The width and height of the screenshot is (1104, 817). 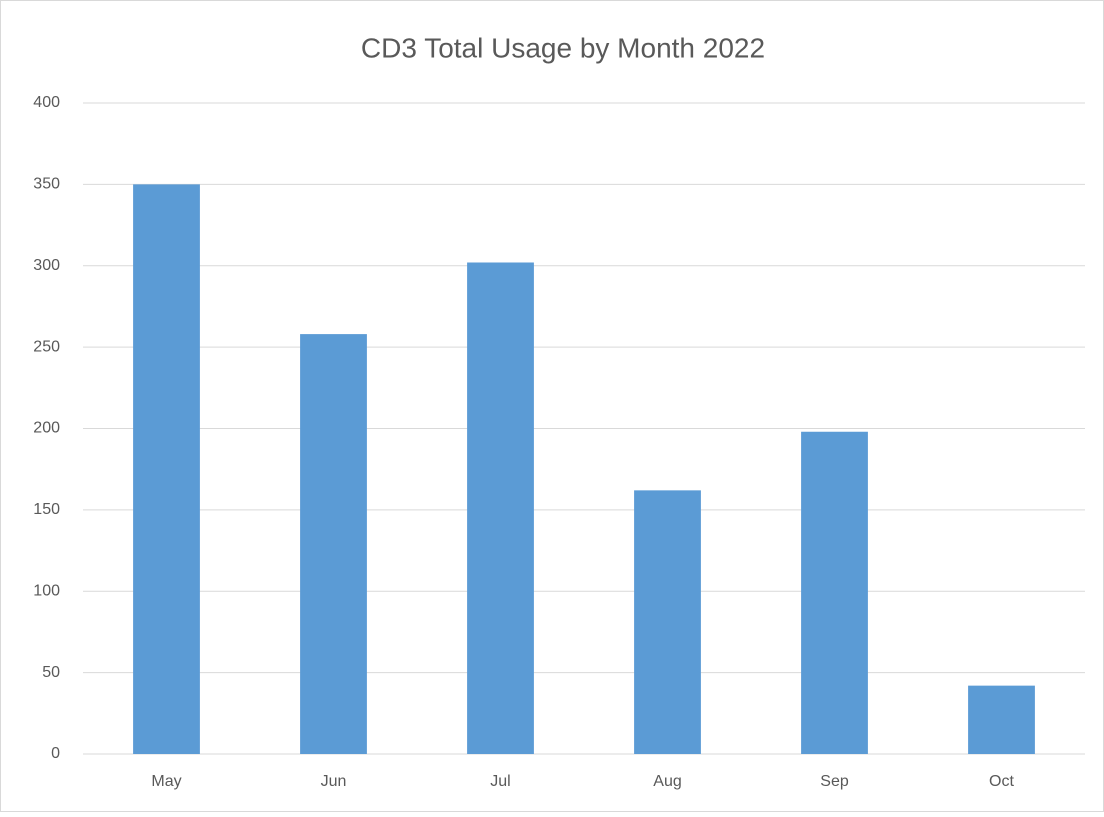 What do you see at coordinates (667, 781) in the screenshot?
I see `x-tick-label: Aug` at bounding box center [667, 781].